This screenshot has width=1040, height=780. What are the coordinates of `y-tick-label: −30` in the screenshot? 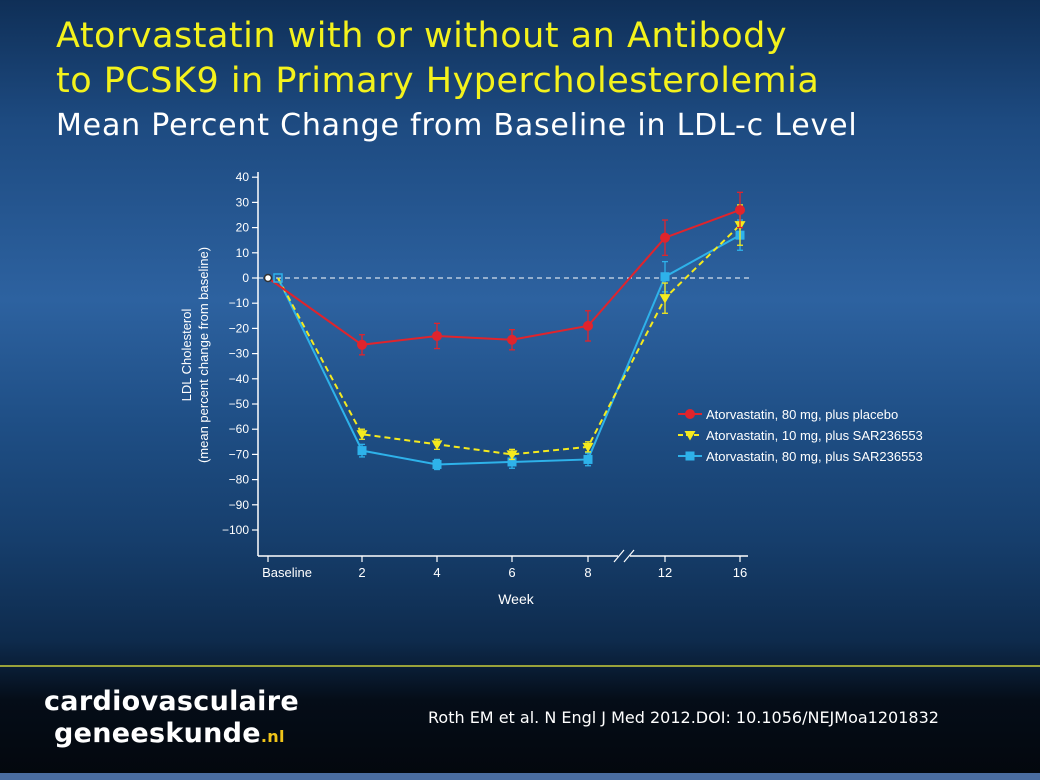 It's located at (239, 354).